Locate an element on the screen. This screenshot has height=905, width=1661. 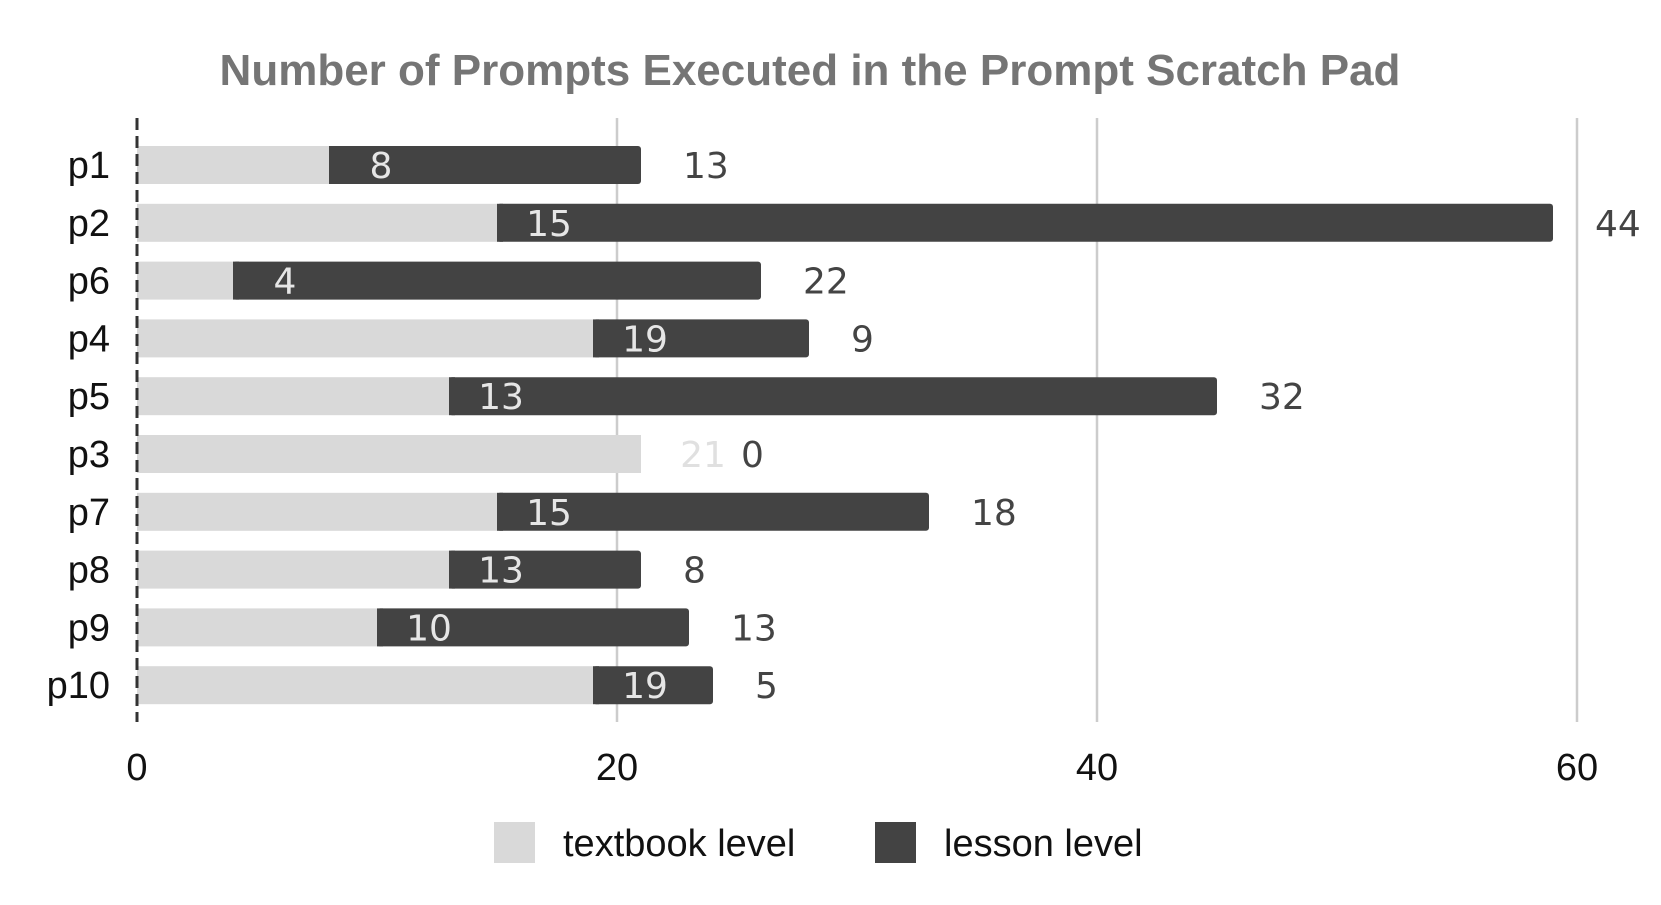
category-label: p10 is located at coordinates (78, 686).